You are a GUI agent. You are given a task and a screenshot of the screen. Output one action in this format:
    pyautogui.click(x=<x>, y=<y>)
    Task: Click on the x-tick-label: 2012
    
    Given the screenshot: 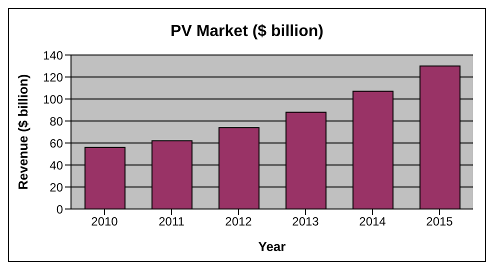 What is the action you would take?
    pyautogui.click(x=238, y=221)
    